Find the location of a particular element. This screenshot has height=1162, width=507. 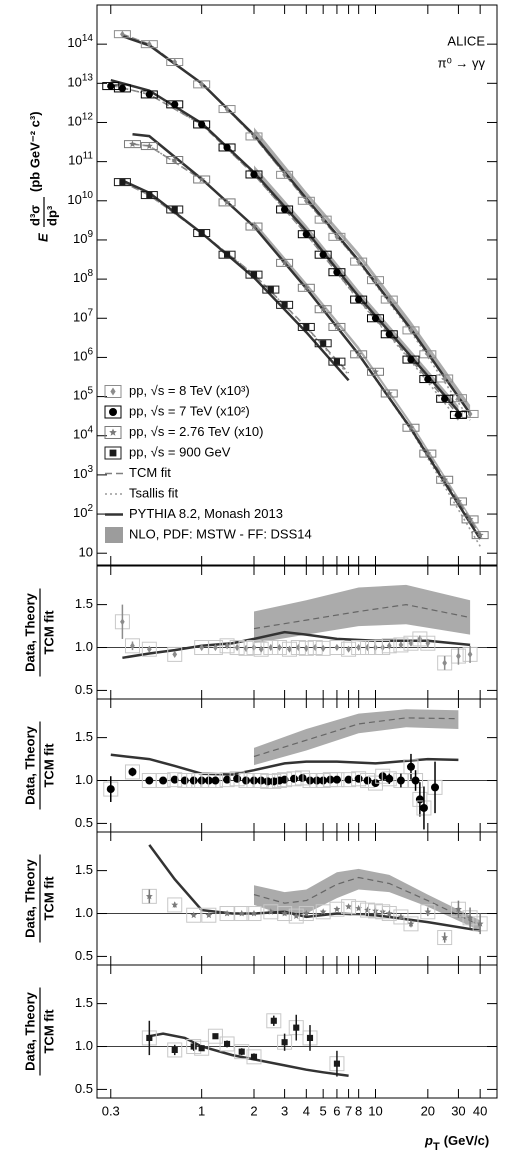

x-tick-label: 30 is located at coordinates (458, 1110).